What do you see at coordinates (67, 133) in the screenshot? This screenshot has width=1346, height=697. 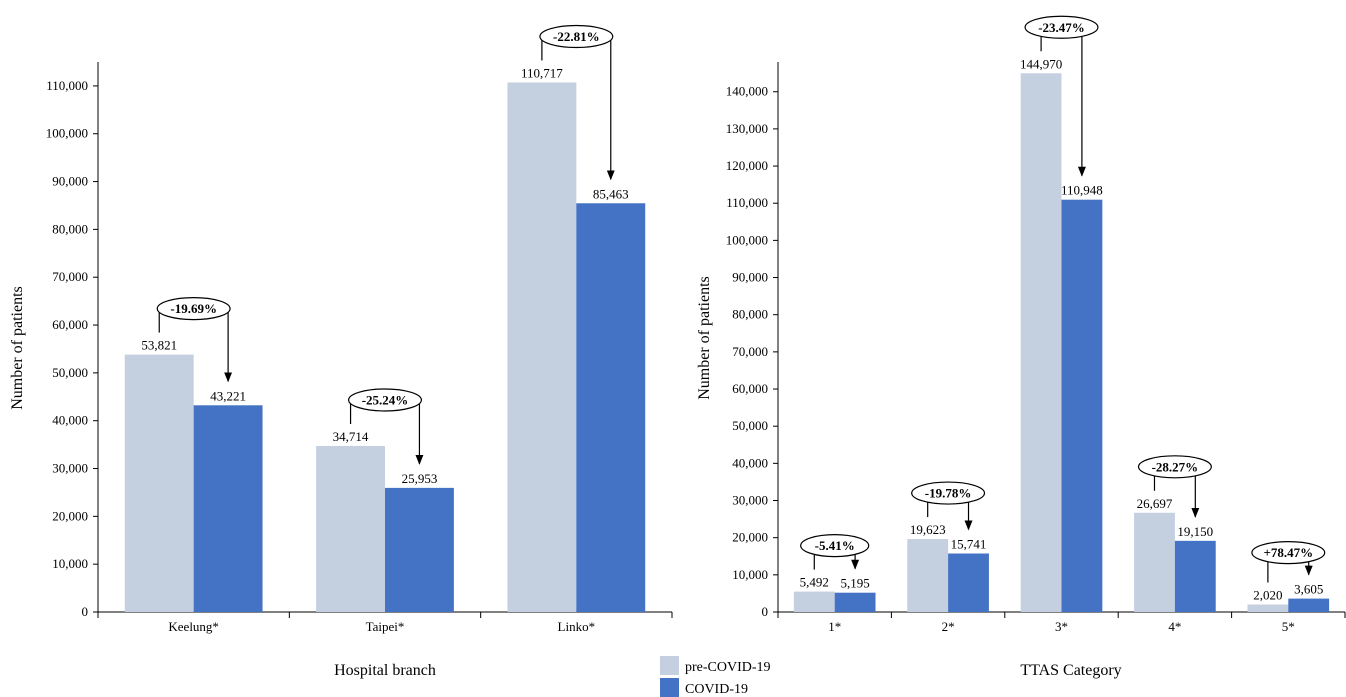 I see `left-y-tick-label: 100,000` at bounding box center [67, 133].